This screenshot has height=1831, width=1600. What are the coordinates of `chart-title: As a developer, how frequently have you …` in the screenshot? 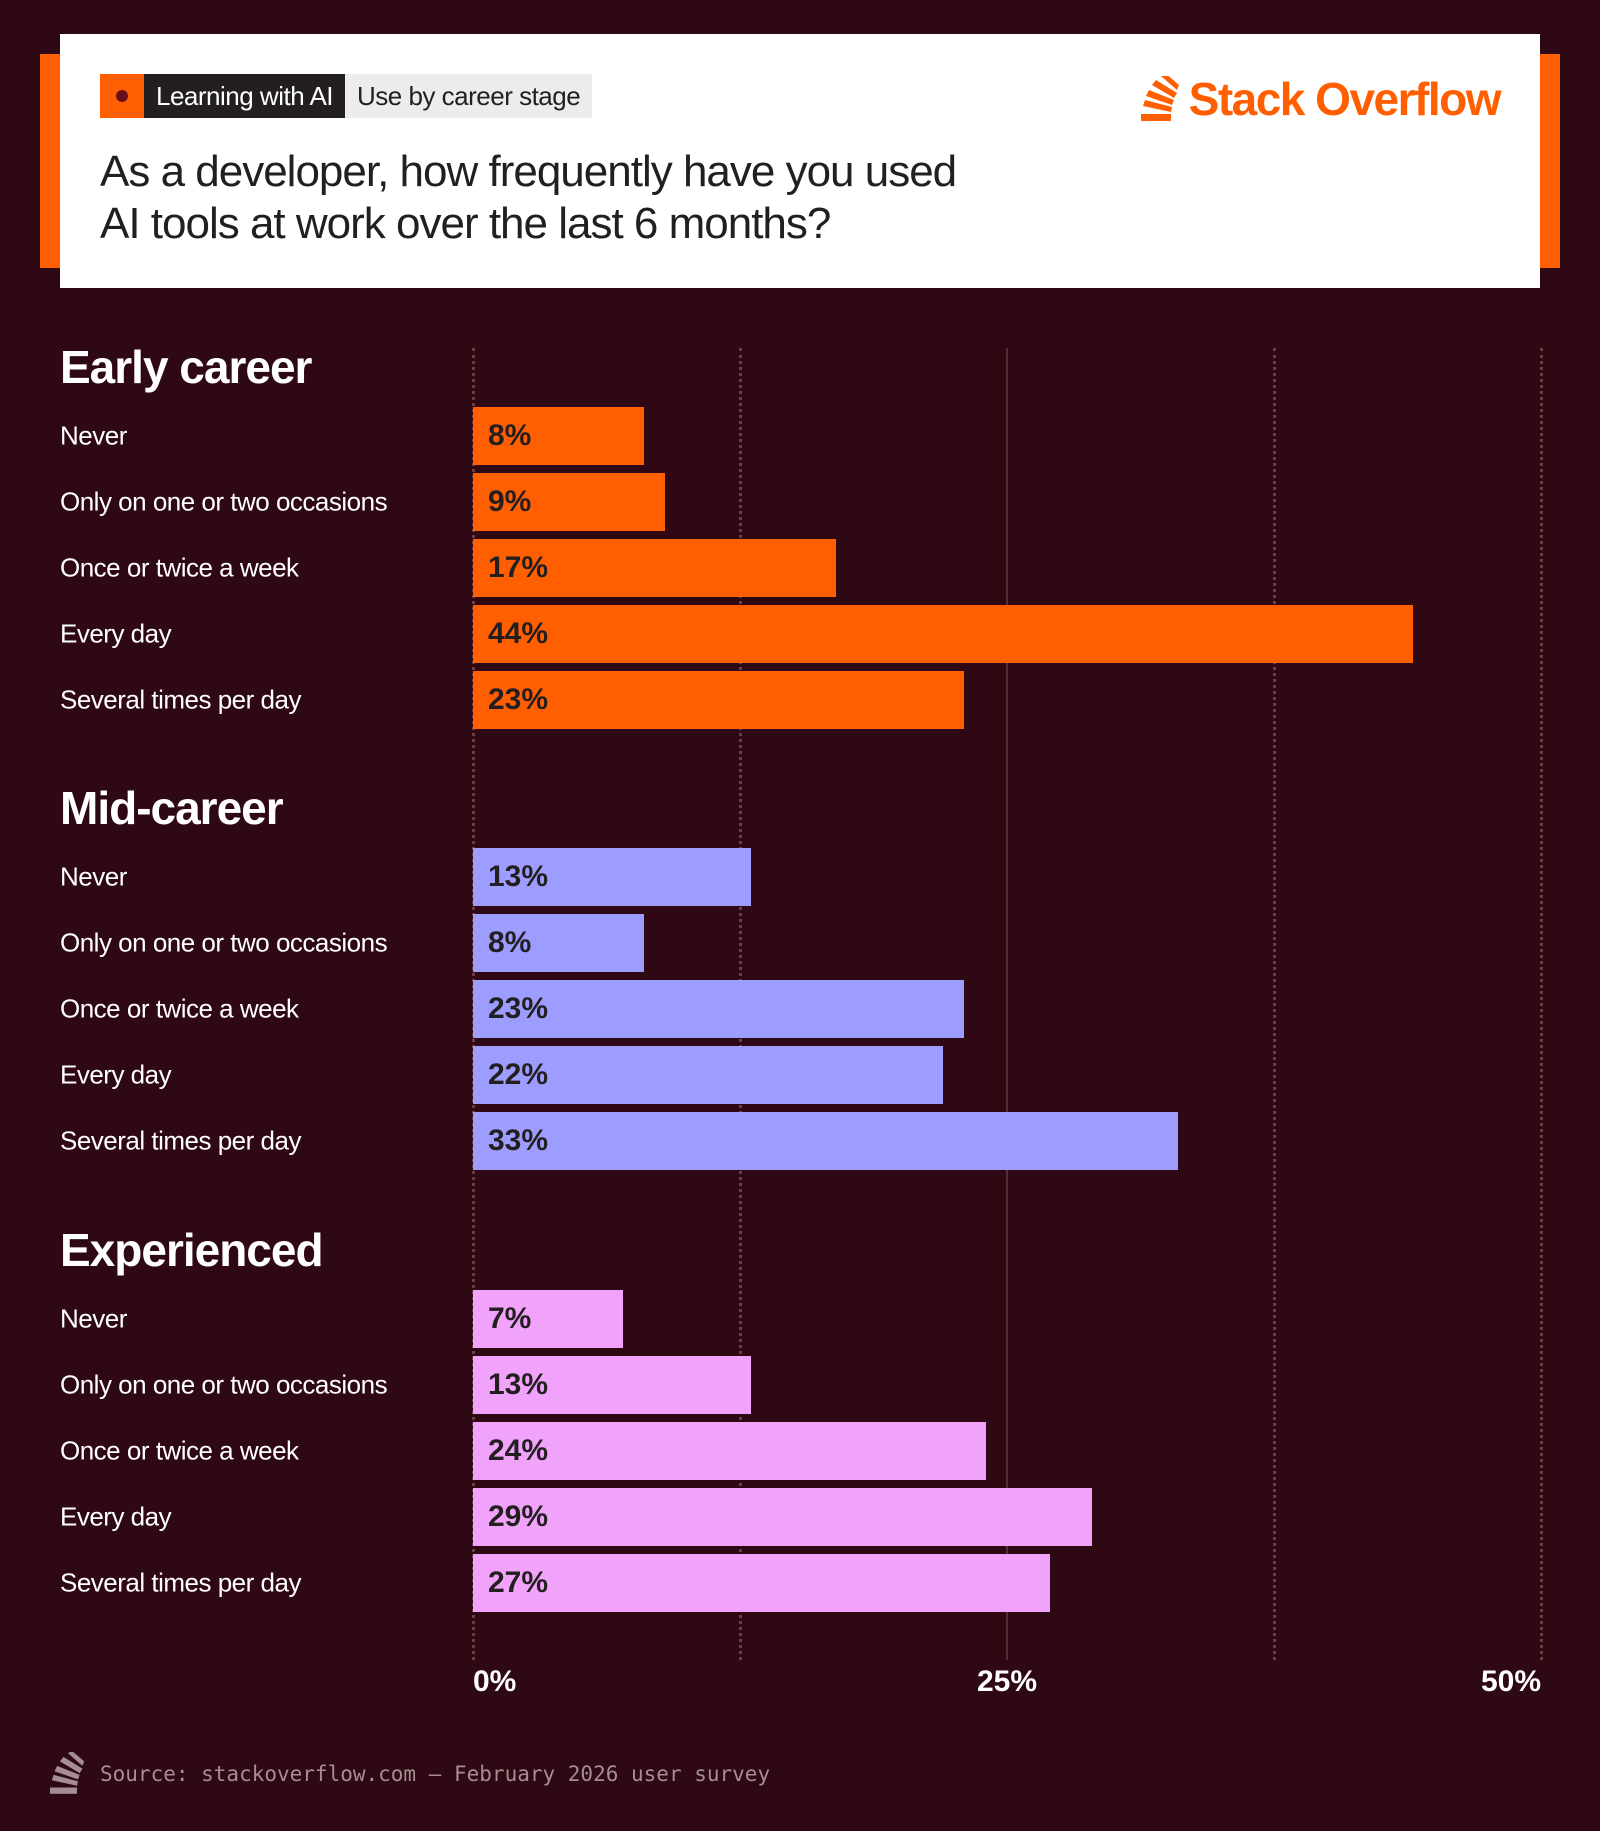 It's located at (528, 198).